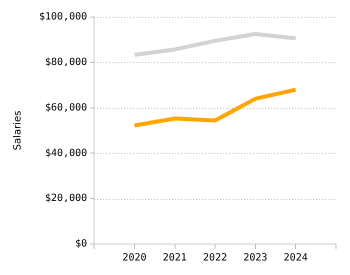  What do you see at coordinates (66, 153) in the screenshot?
I see `y-tick-label: $40,000` at bounding box center [66, 153].